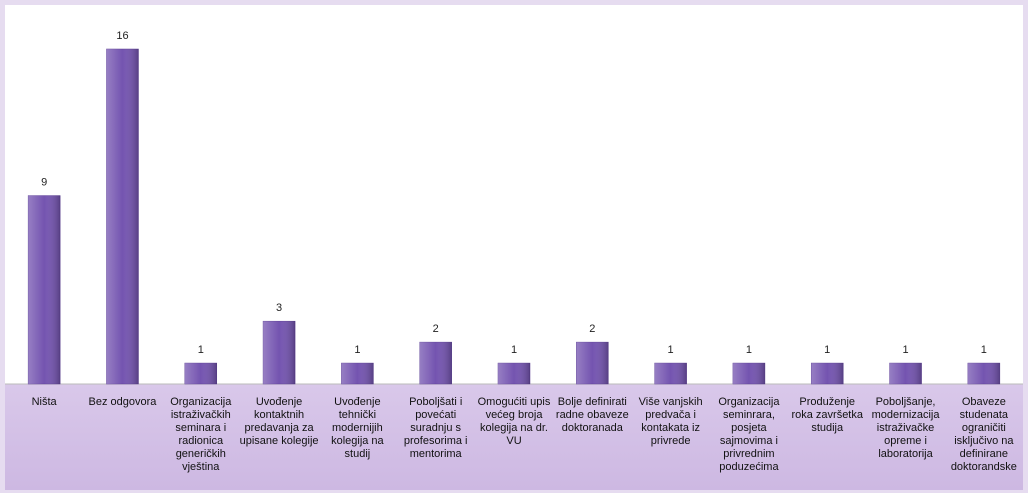  I want to click on data-label: 16, so click(122, 36).